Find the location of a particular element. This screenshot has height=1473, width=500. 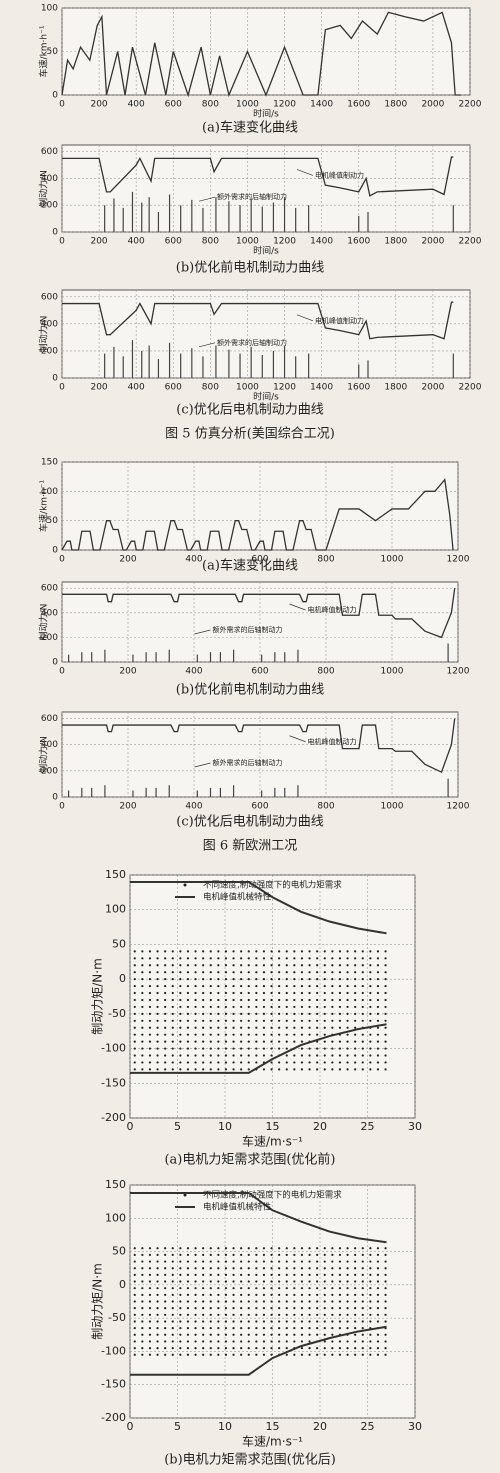

x-tick-label: 600 is located at coordinates (173, 242).